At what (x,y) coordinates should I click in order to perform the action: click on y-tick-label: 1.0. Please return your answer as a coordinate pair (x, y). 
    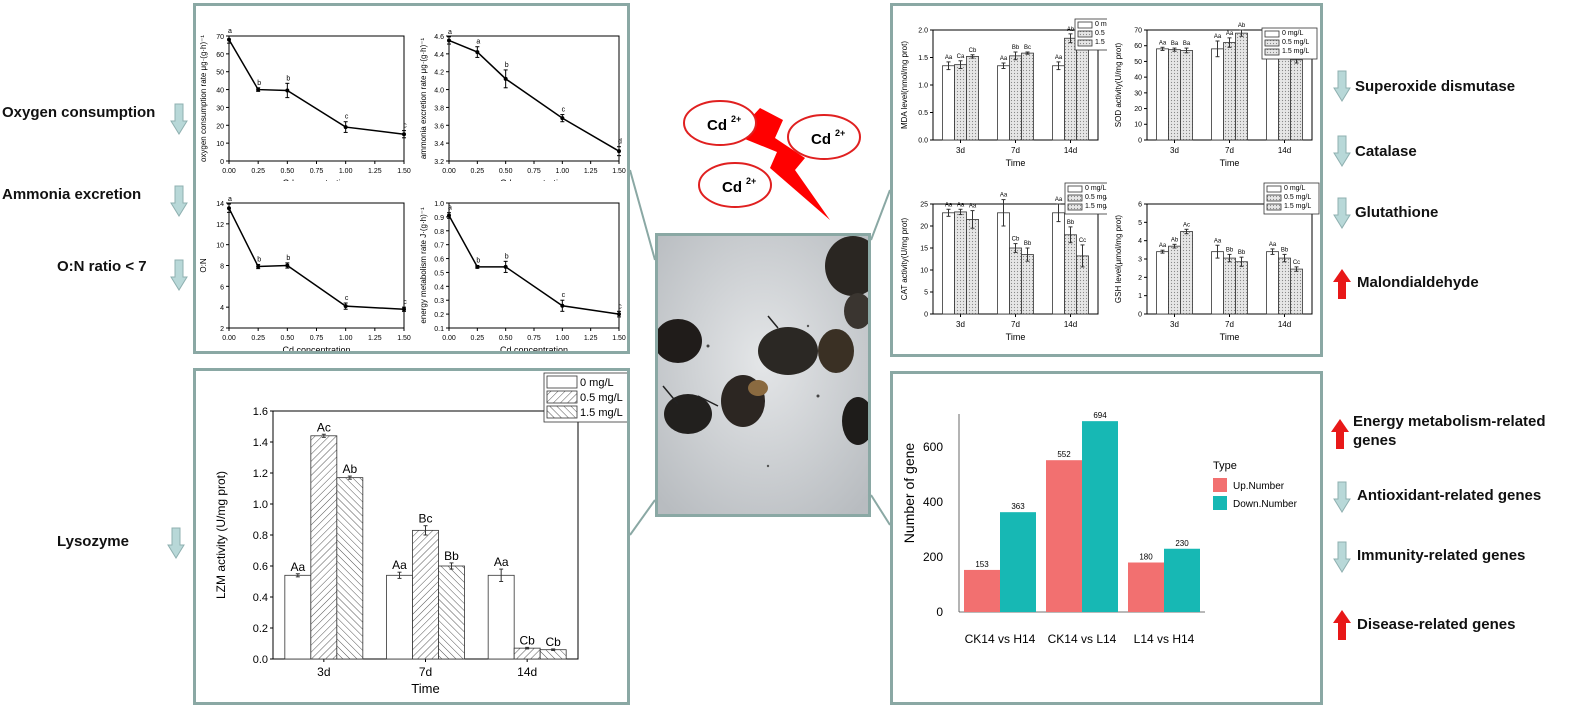
    Looking at the image, I should click on (923, 85).